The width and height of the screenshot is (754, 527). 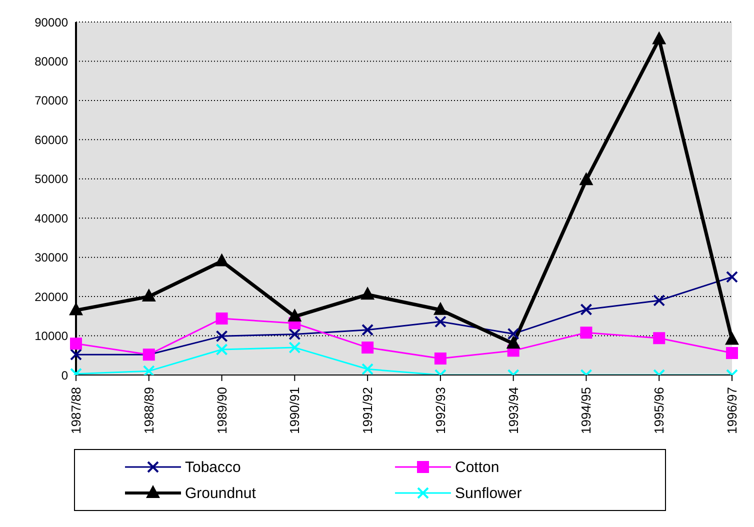 What do you see at coordinates (294, 410) in the screenshot?
I see `x-tick-label: 1990/91` at bounding box center [294, 410].